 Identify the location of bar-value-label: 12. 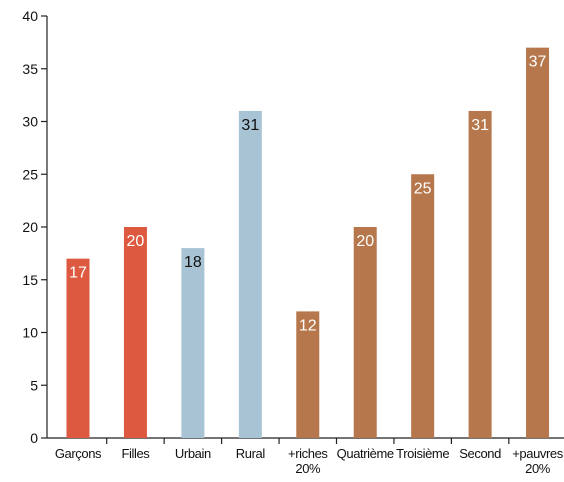
(308, 325).